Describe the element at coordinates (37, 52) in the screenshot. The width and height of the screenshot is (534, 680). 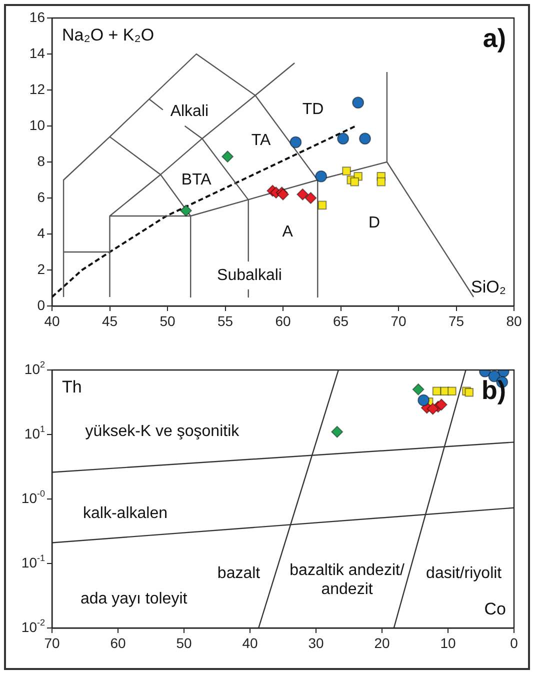
I see `y-tick-label: 14` at that location.